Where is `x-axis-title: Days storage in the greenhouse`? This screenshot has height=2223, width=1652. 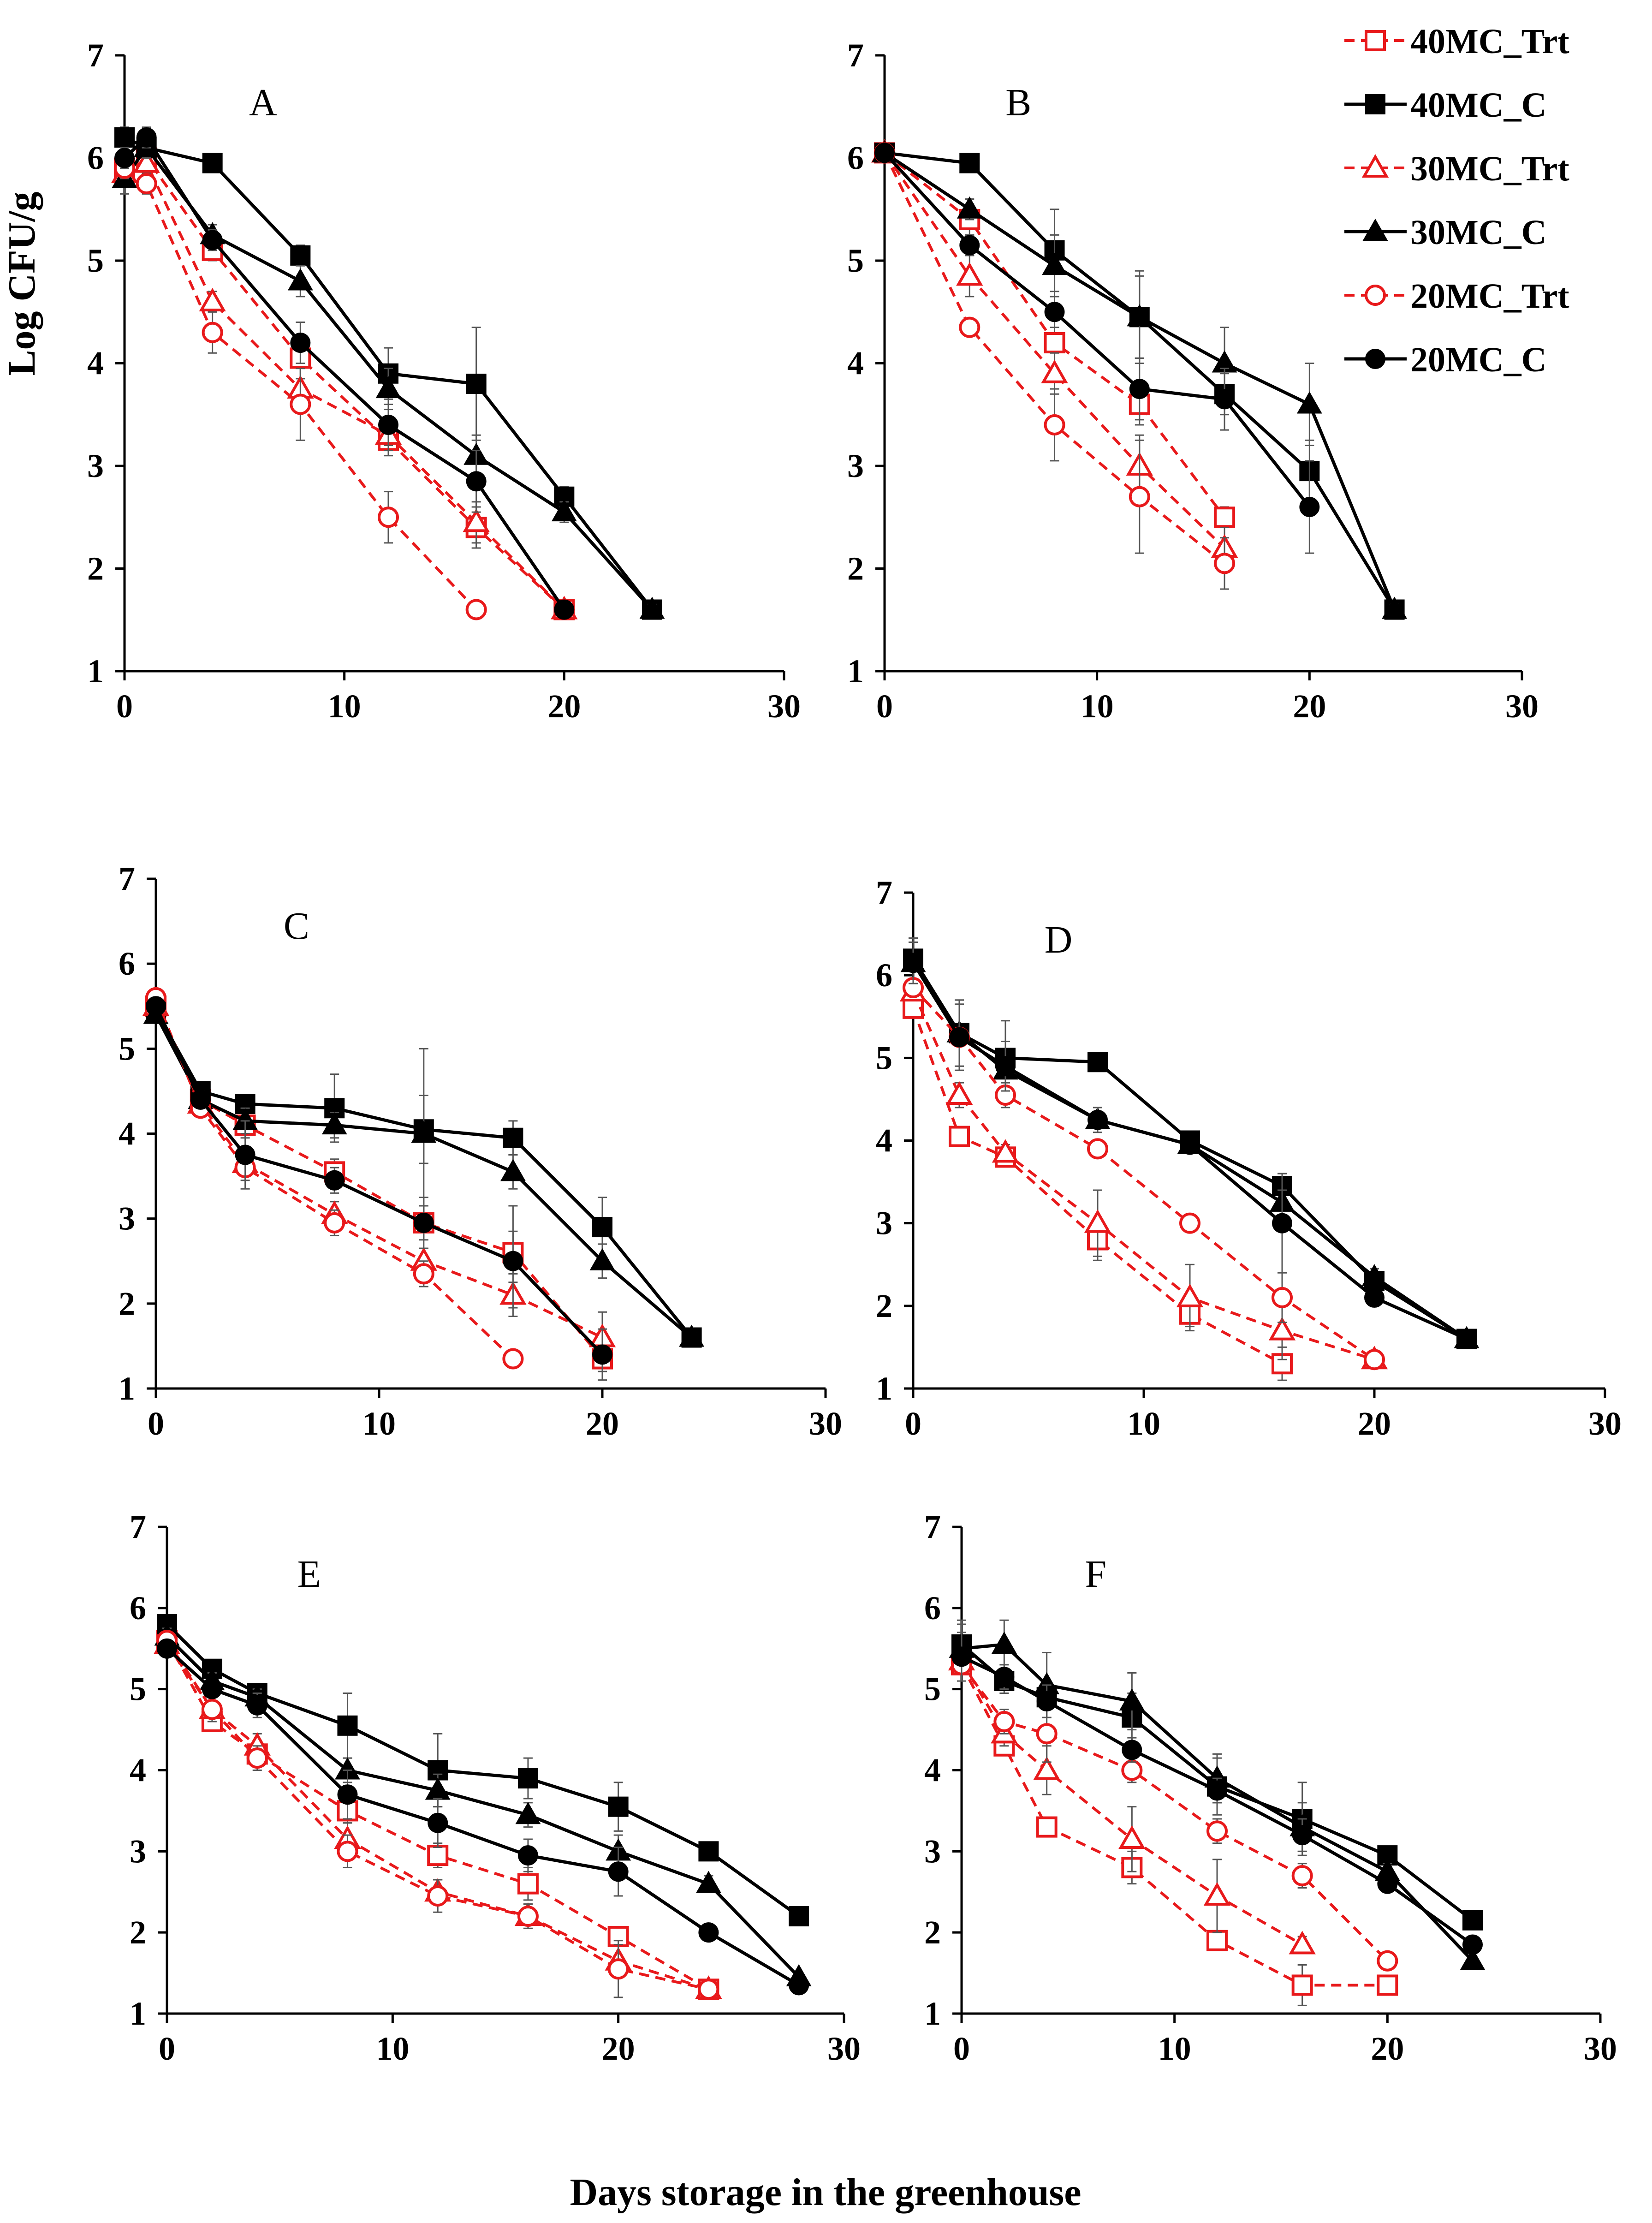 x-axis-title: Days storage in the greenhouse is located at coordinates (825, 2192).